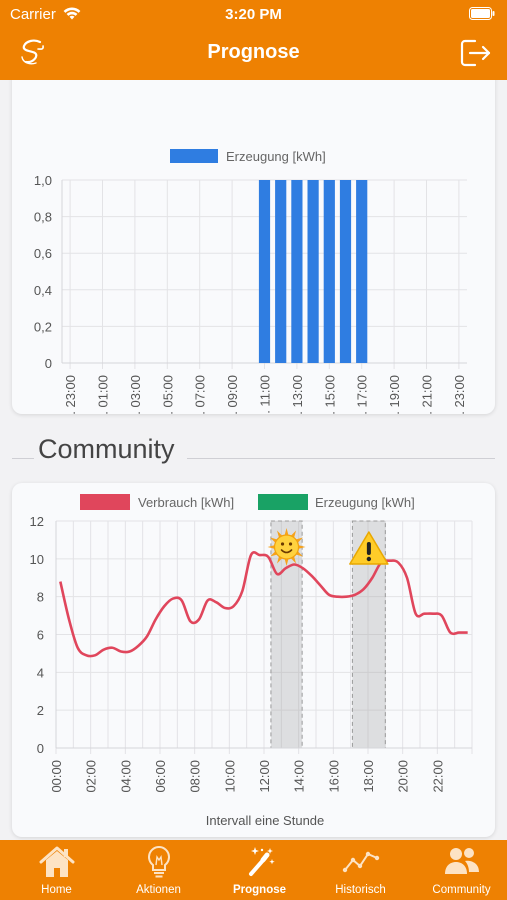  Describe the element at coordinates (265, 394) in the screenshot. I see `x-tick-label: 13.12. 11:00` at that location.